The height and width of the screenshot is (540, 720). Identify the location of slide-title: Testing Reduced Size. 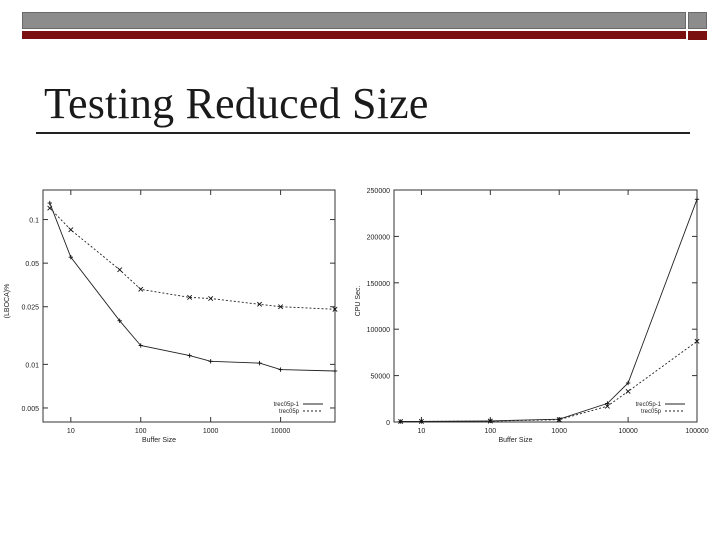
(236, 103).